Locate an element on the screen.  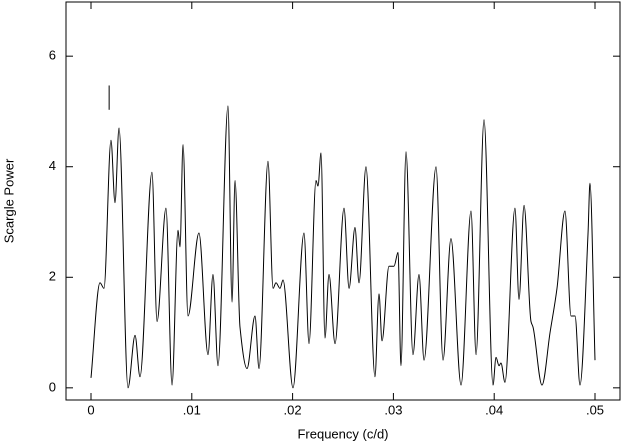
y-tick-label: 4 is located at coordinates (52, 165).